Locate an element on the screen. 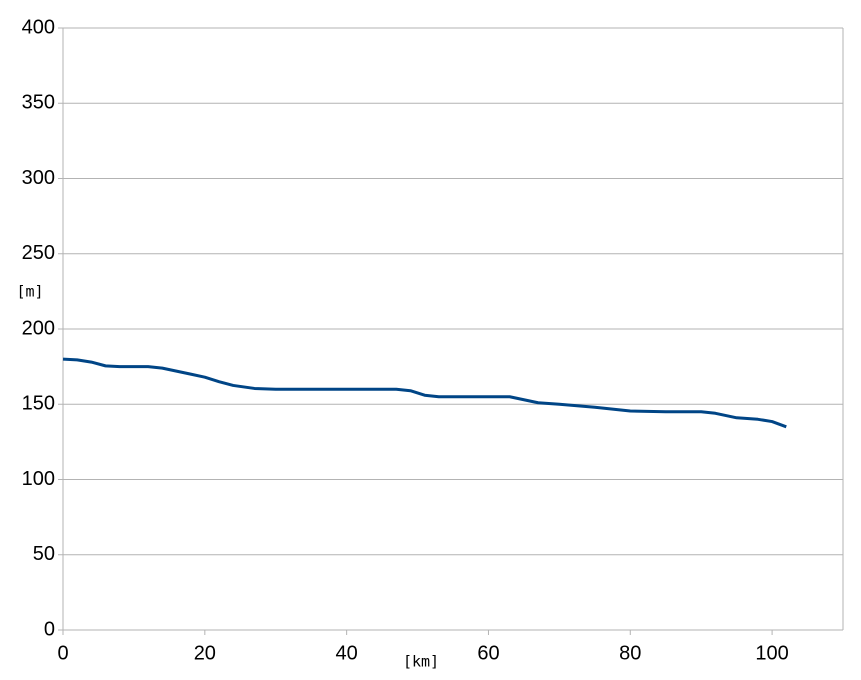 This screenshot has width=861, height=680. y-tick-label: 200 is located at coordinates (38, 328).